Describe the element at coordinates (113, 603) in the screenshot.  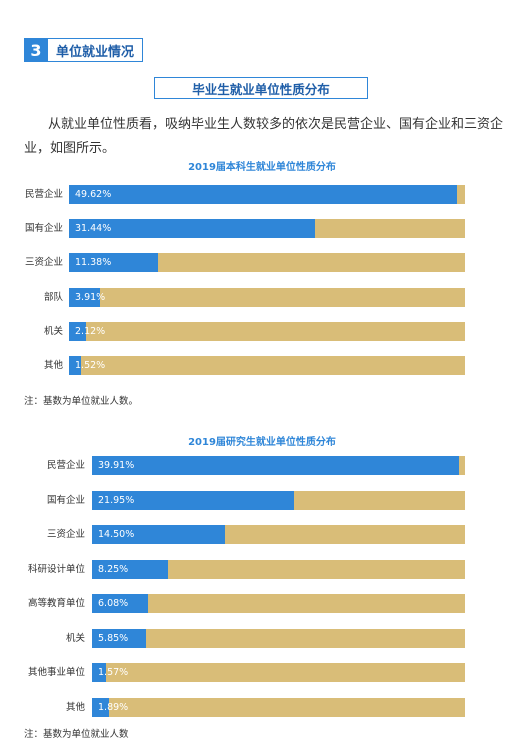
I see `bar-value-label: 6.08%` at that location.